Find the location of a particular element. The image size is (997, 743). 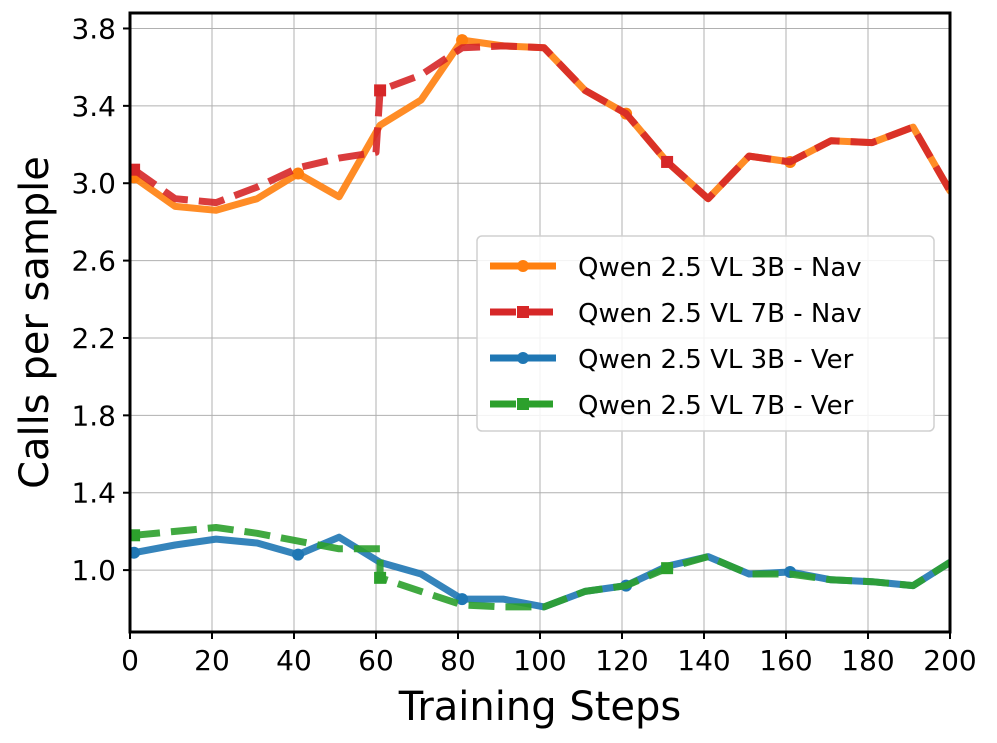

legend-box is located at coordinates (705, 333).